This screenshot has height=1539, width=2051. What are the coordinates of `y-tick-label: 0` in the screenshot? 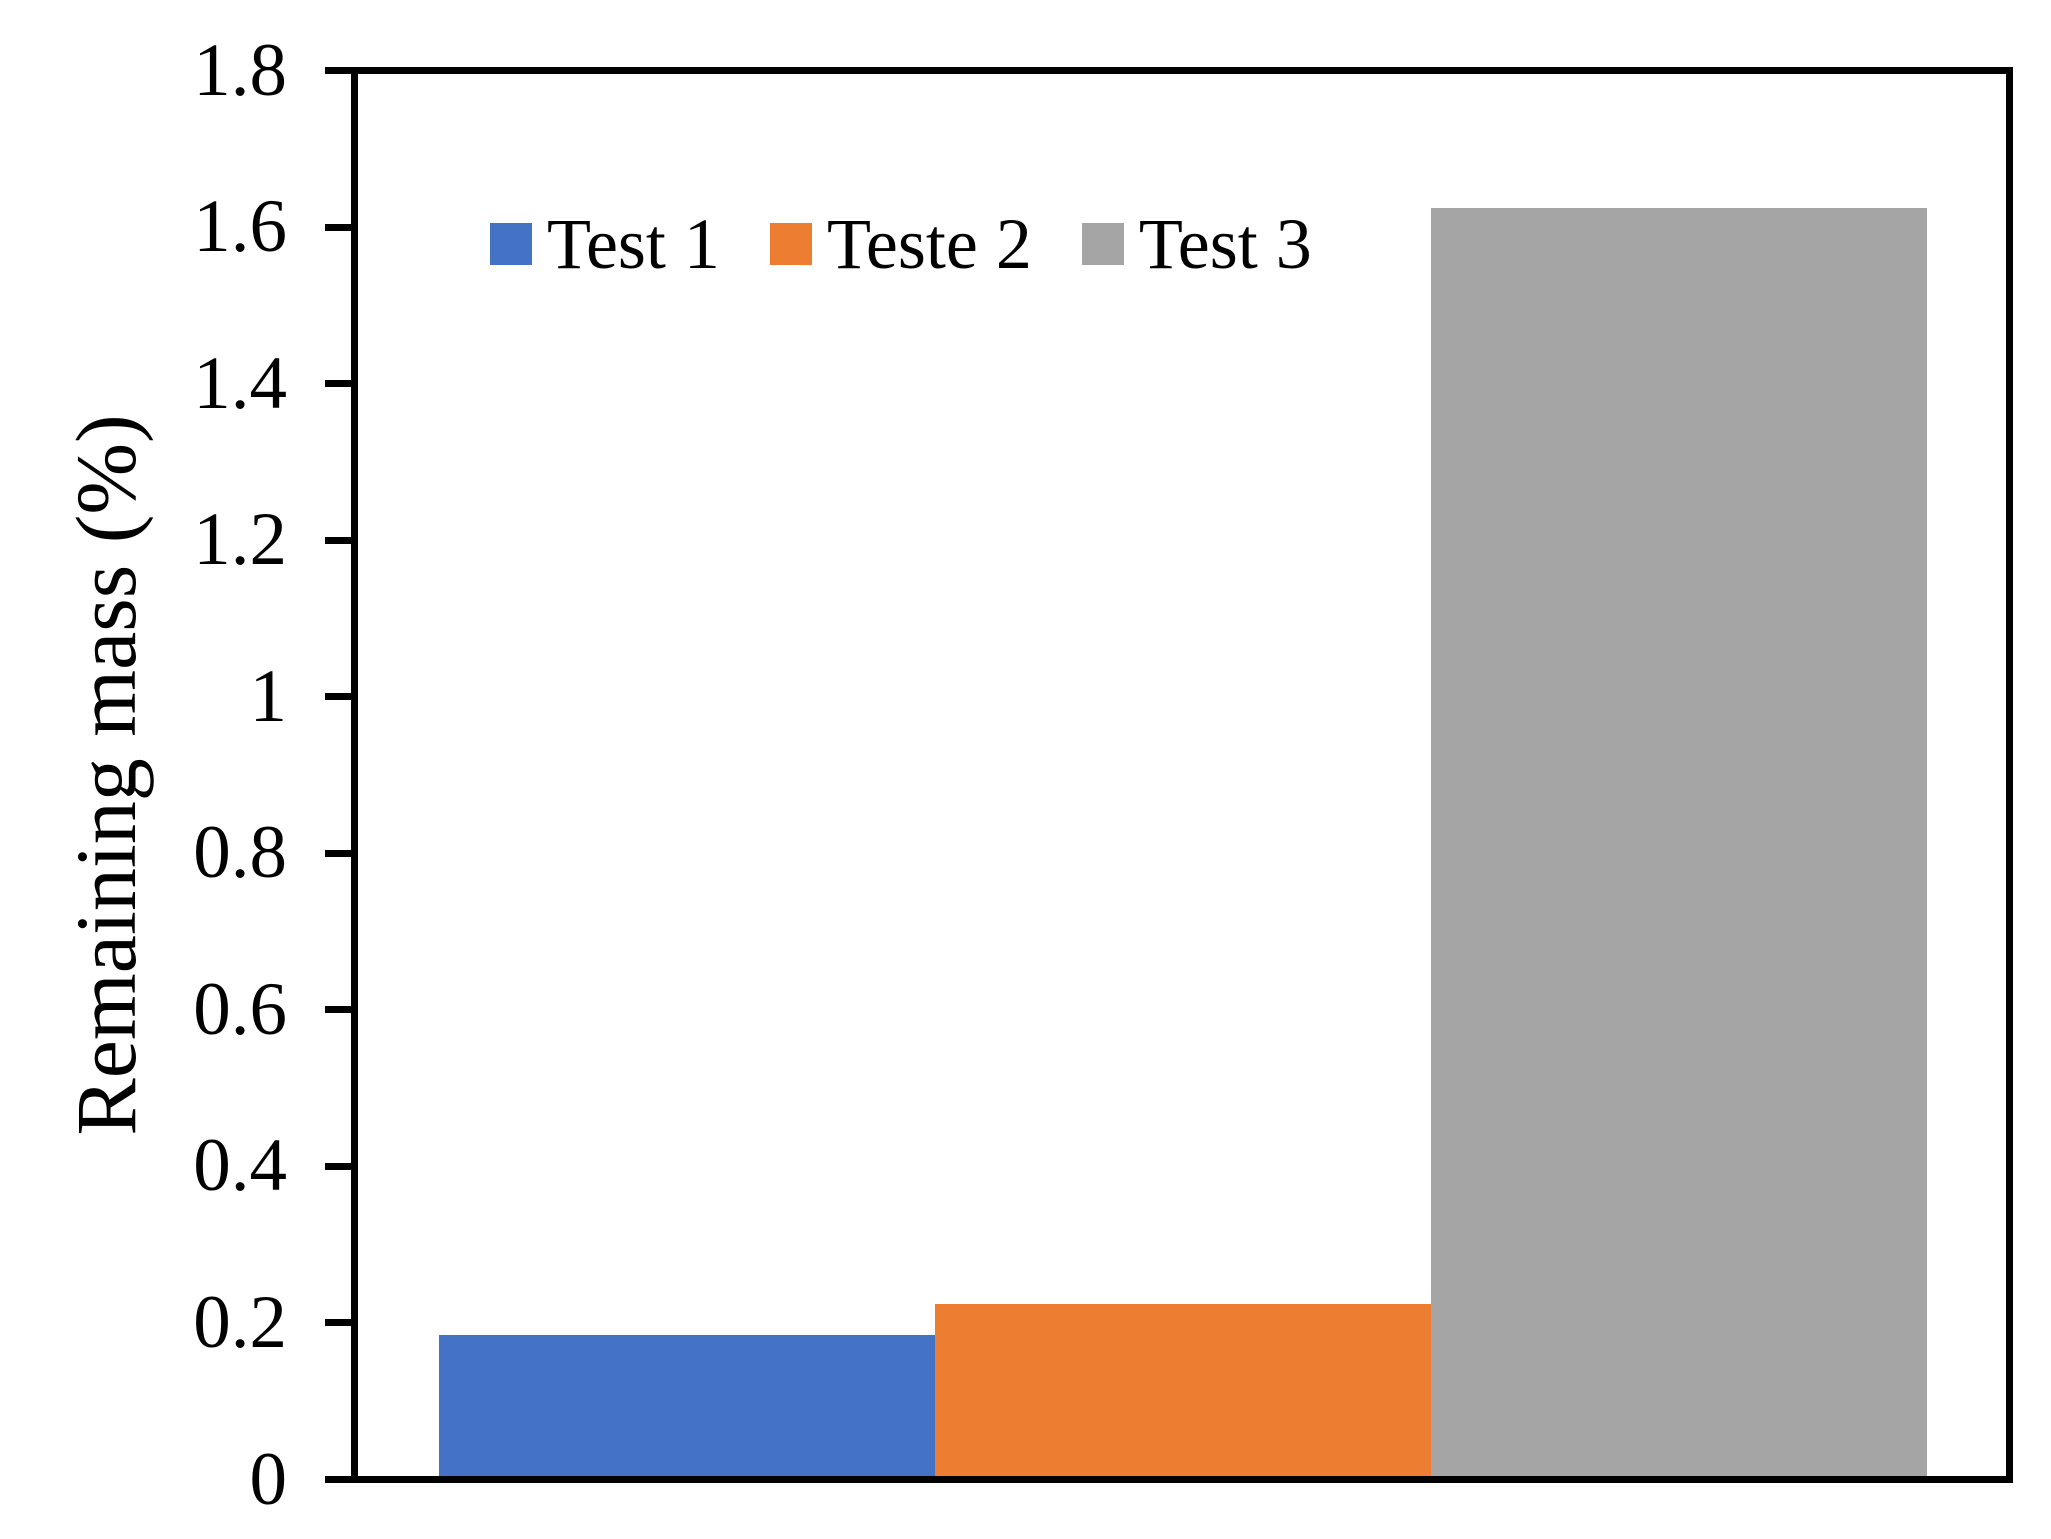 It's located at (268, 1479).